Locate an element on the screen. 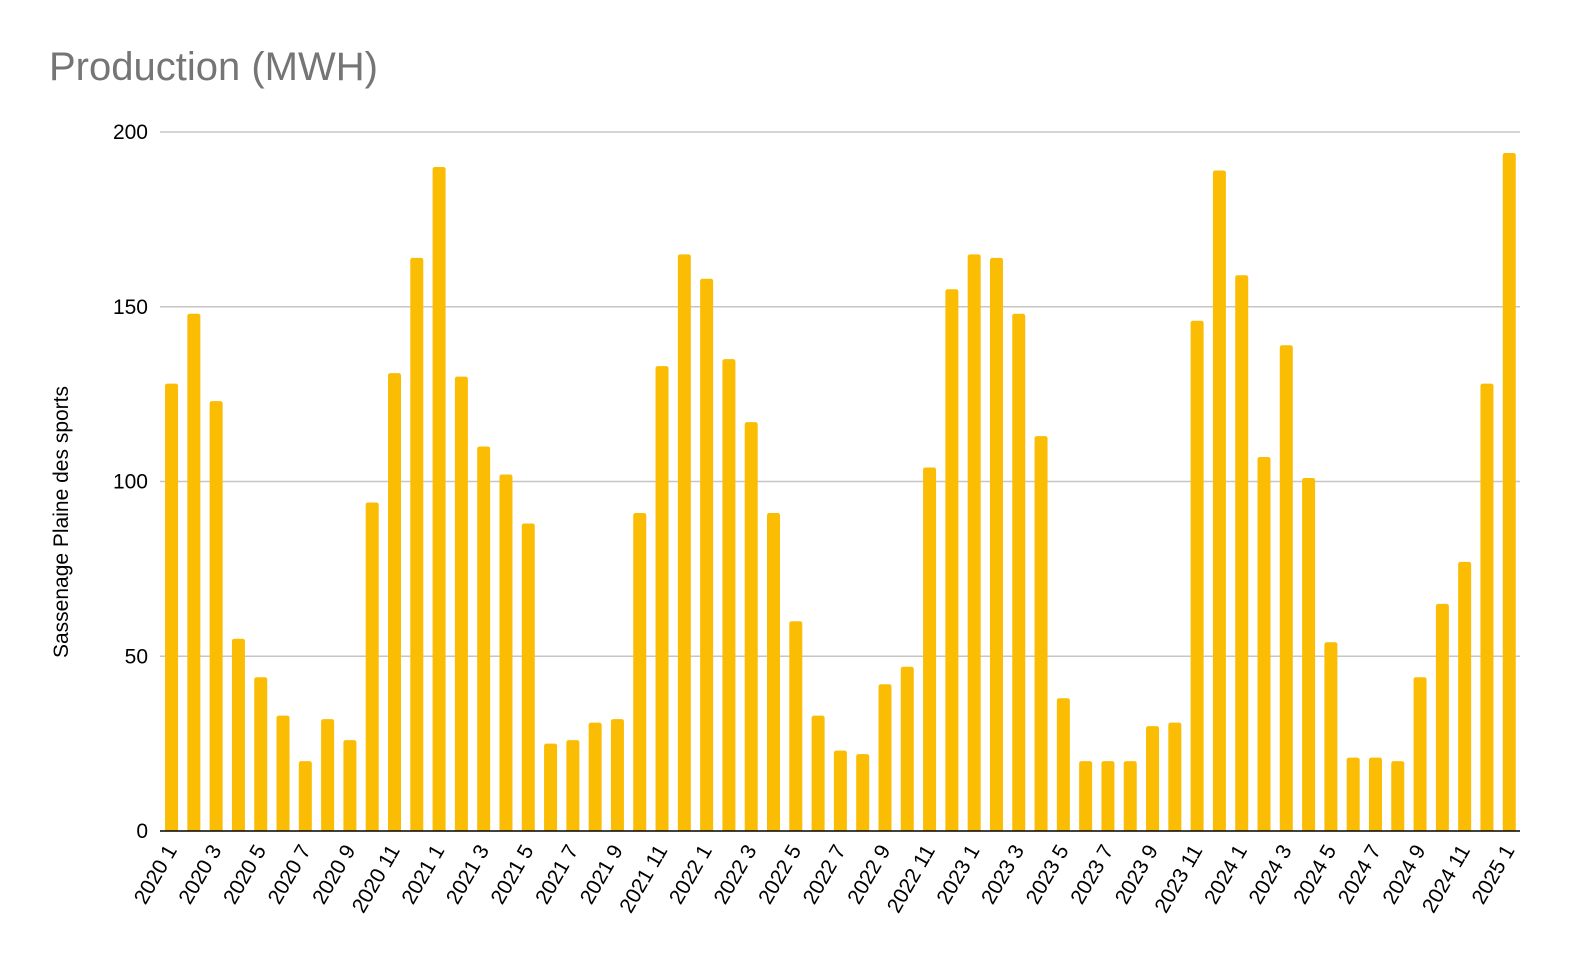 The height and width of the screenshot is (978, 1580). y-tick-label: 50 is located at coordinates (136, 656).